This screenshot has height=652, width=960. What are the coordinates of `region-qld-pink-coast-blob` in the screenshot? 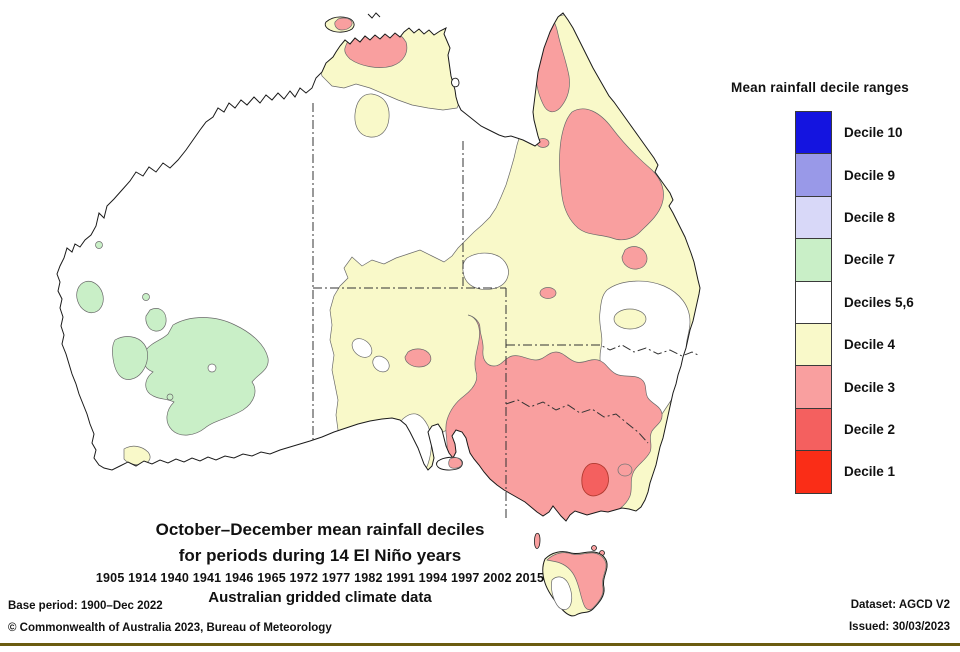 It's located at (634, 258).